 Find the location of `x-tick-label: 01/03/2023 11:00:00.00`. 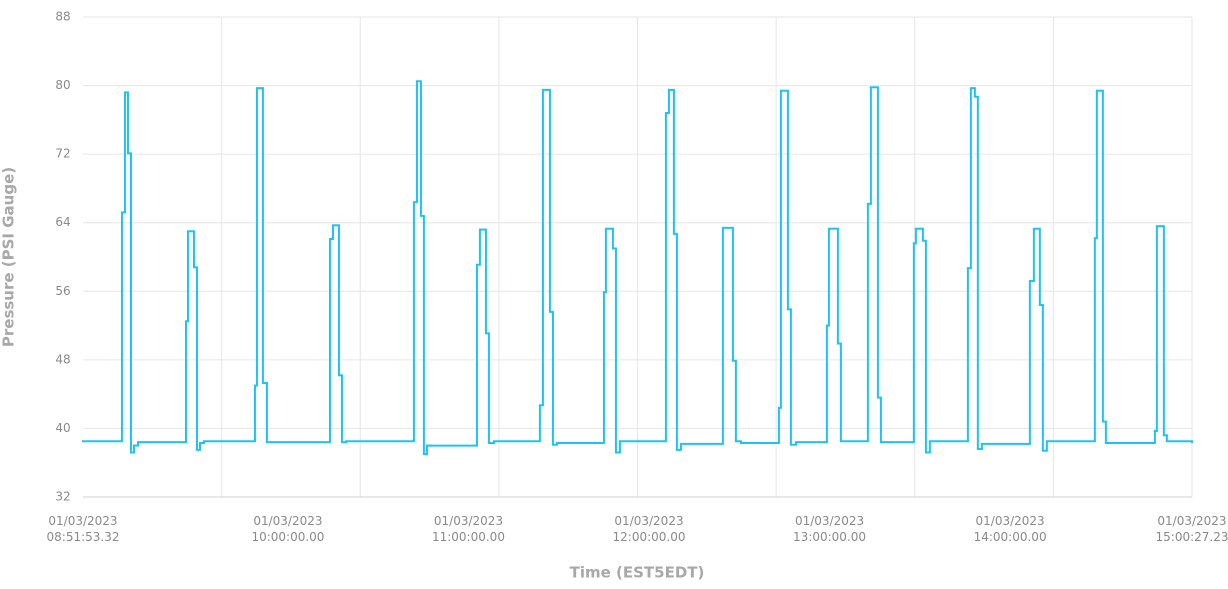

x-tick-label: 01/03/2023 11:00:00.00 is located at coordinates (468, 529).